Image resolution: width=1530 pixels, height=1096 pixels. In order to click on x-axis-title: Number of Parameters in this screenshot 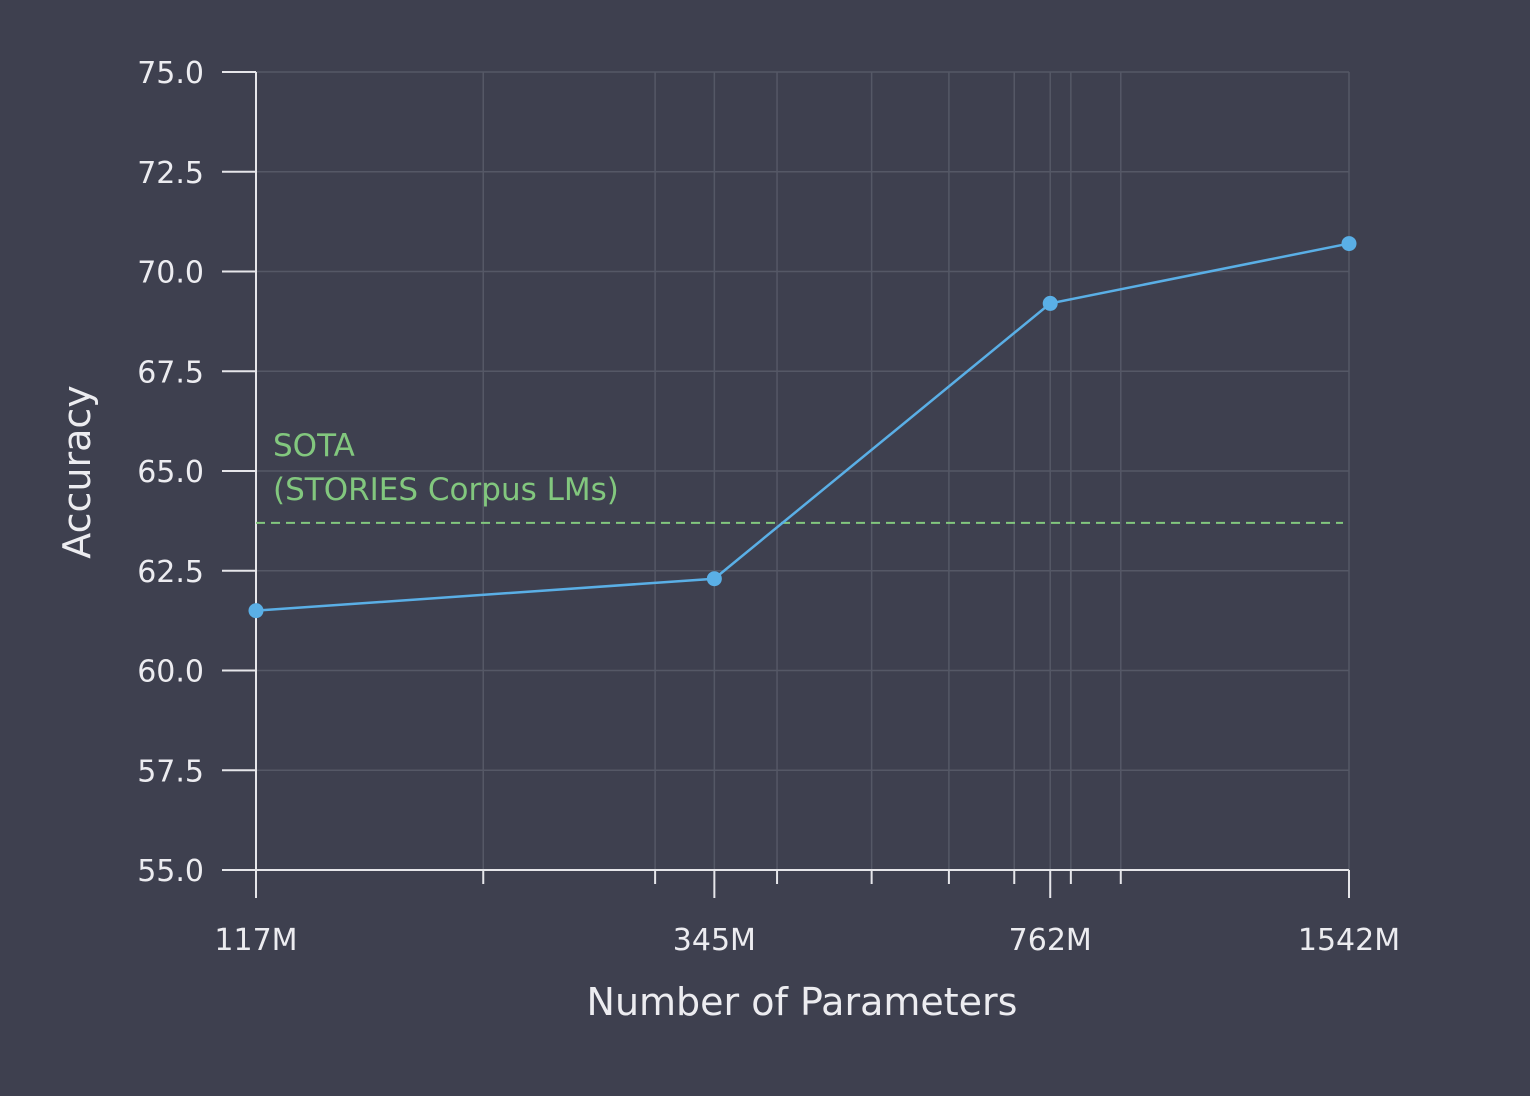, I will do `click(802, 1002)`.